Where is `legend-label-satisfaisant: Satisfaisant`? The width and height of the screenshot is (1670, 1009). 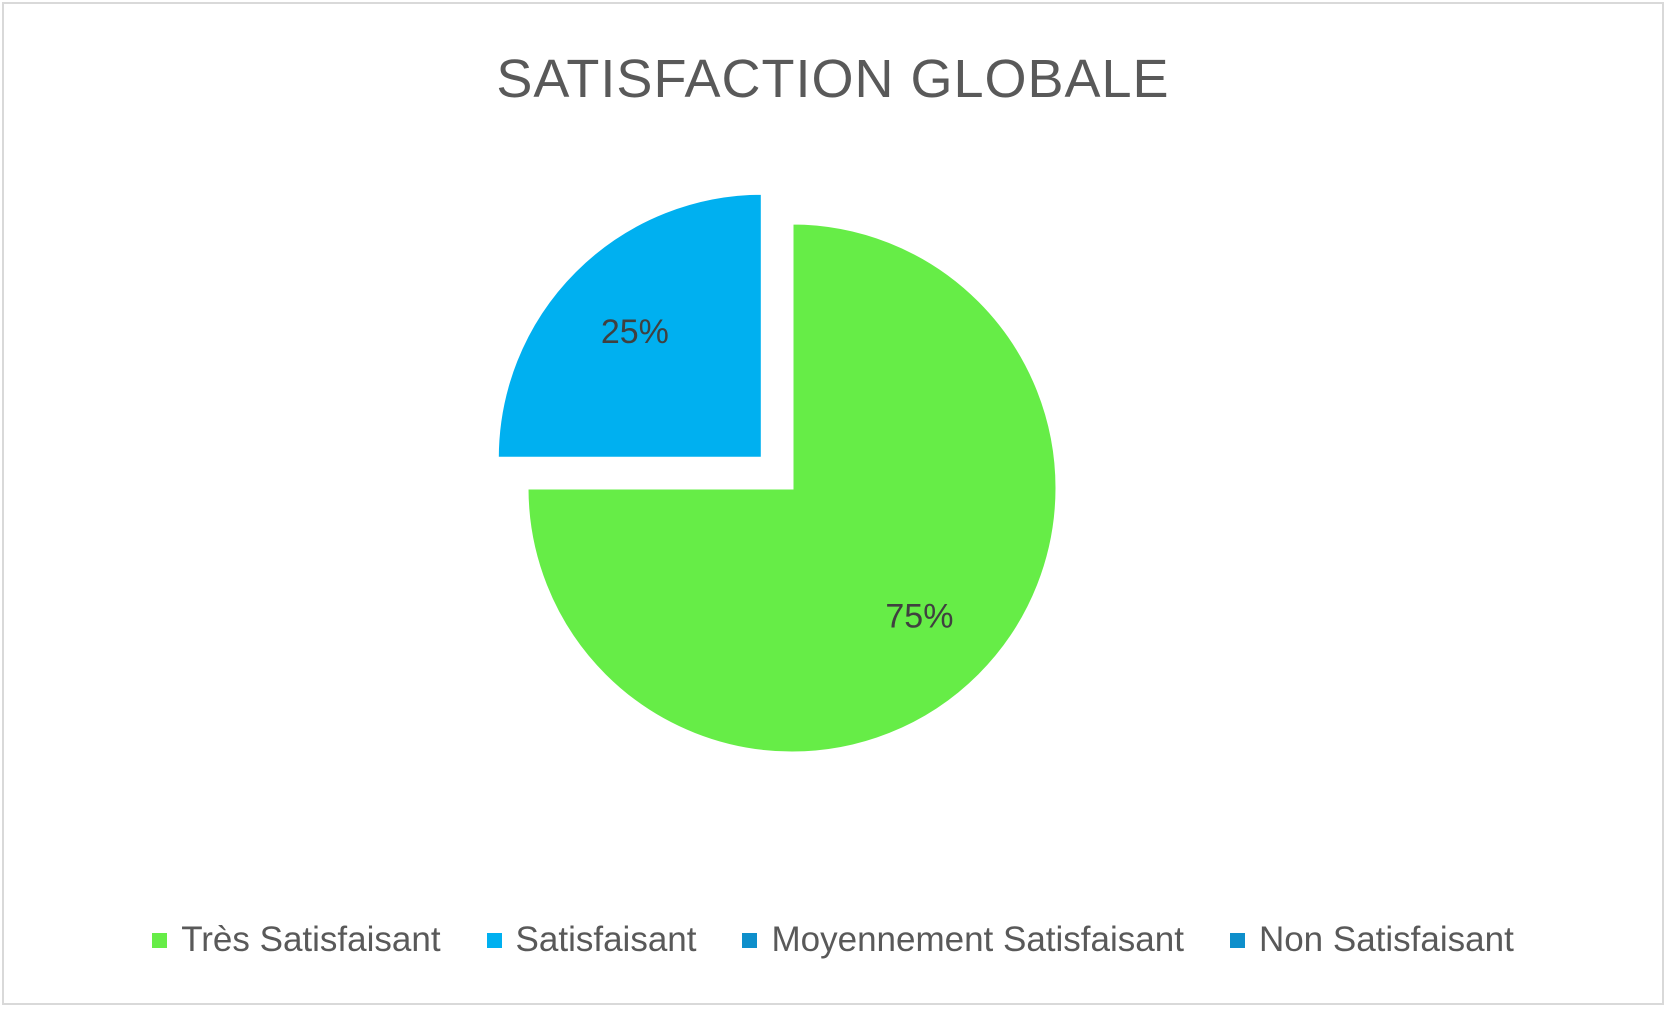 legend-label-satisfaisant: Satisfaisant is located at coordinates (606, 939).